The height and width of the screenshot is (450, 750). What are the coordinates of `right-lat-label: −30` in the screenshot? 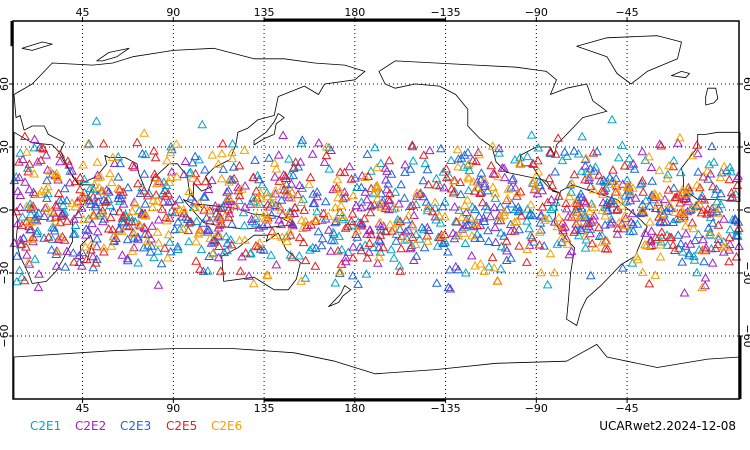 It's located at (745, 272).